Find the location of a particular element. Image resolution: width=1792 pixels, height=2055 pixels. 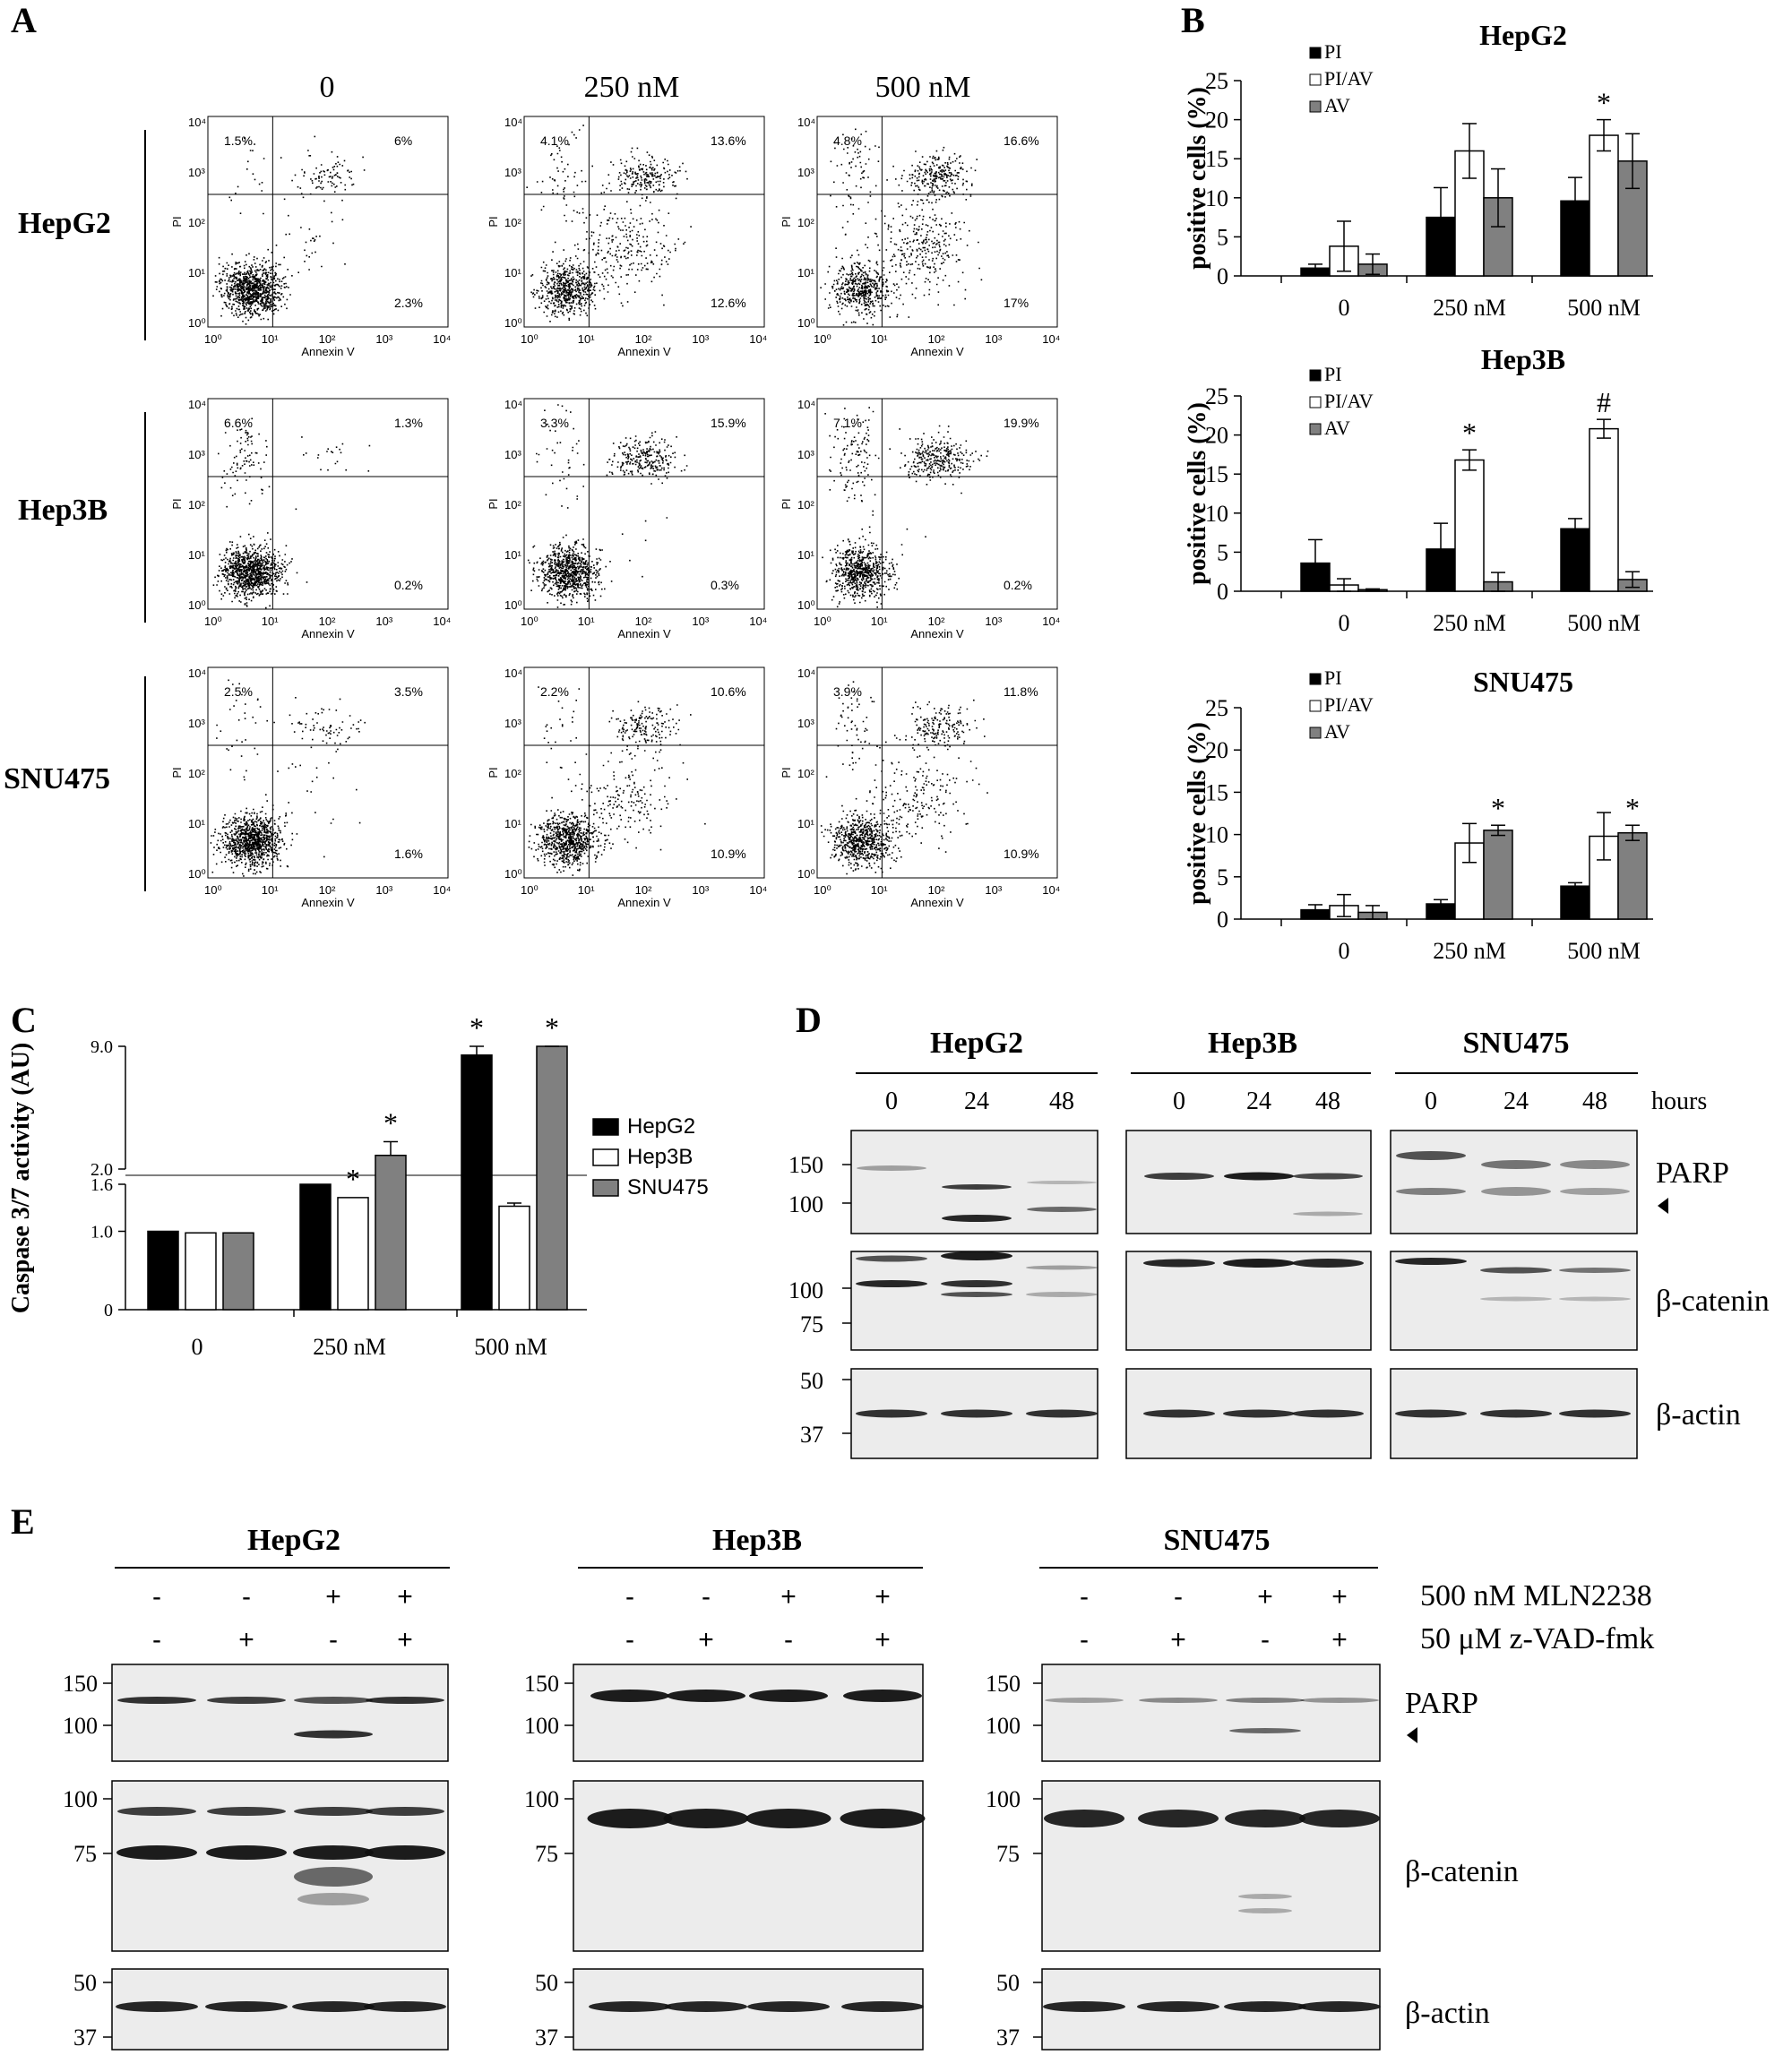

e-sign-zvad-1-3: + is located at coordinates (883, 1640).